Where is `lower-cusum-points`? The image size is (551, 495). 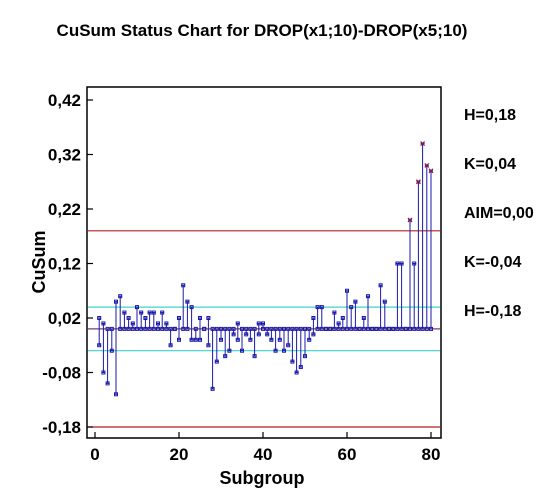 lower-cusum-points is located at coordinates (265, 361).